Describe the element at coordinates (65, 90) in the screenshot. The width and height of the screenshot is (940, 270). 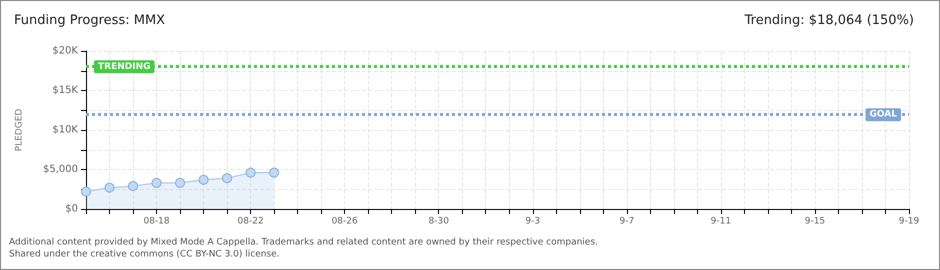
I see `y-tick-label: $15K` at that location.